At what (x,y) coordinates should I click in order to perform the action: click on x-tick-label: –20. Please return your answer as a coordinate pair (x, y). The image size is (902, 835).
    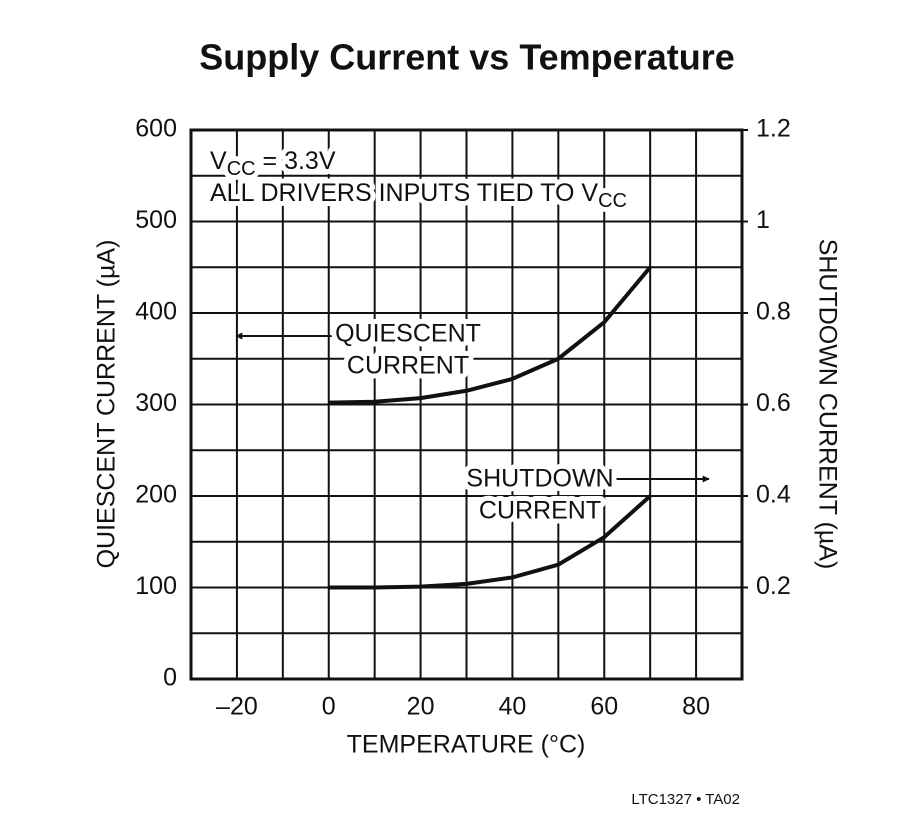
    Looking at the image, I should click on (237, 707).